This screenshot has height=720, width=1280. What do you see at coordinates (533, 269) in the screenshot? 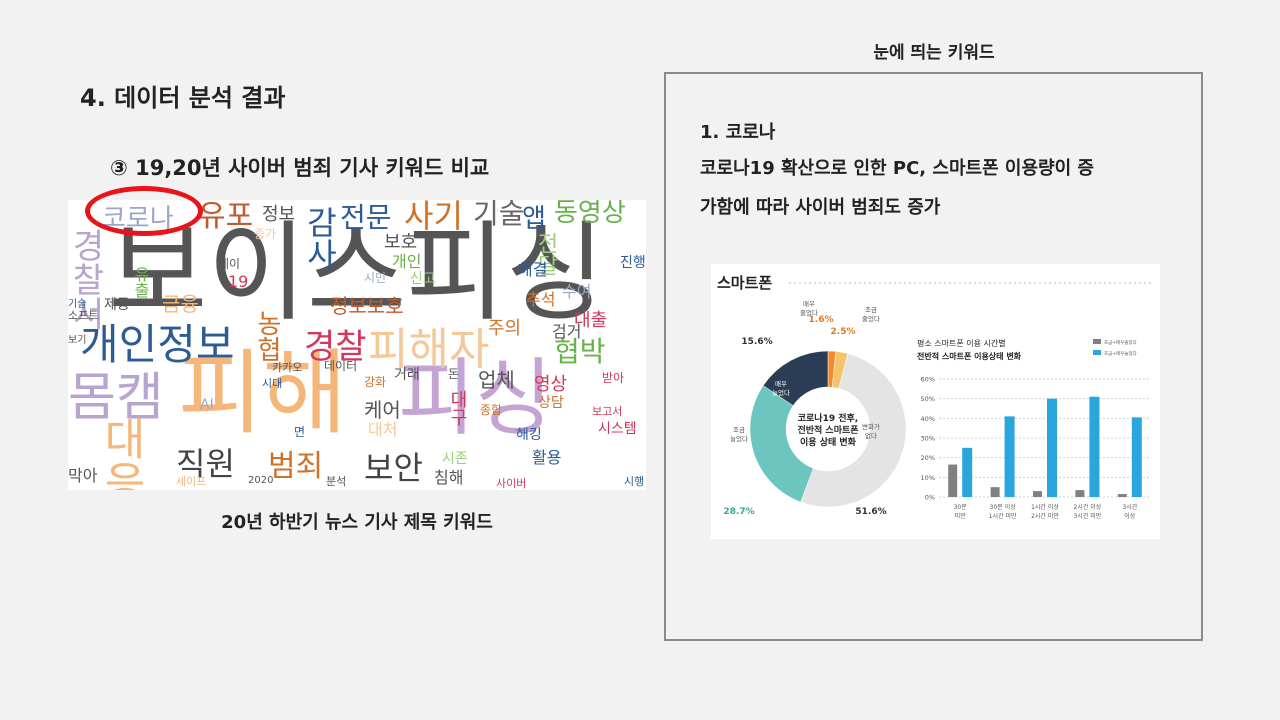
I see `cloud-word: 해결` at bounding box center [533, 269].